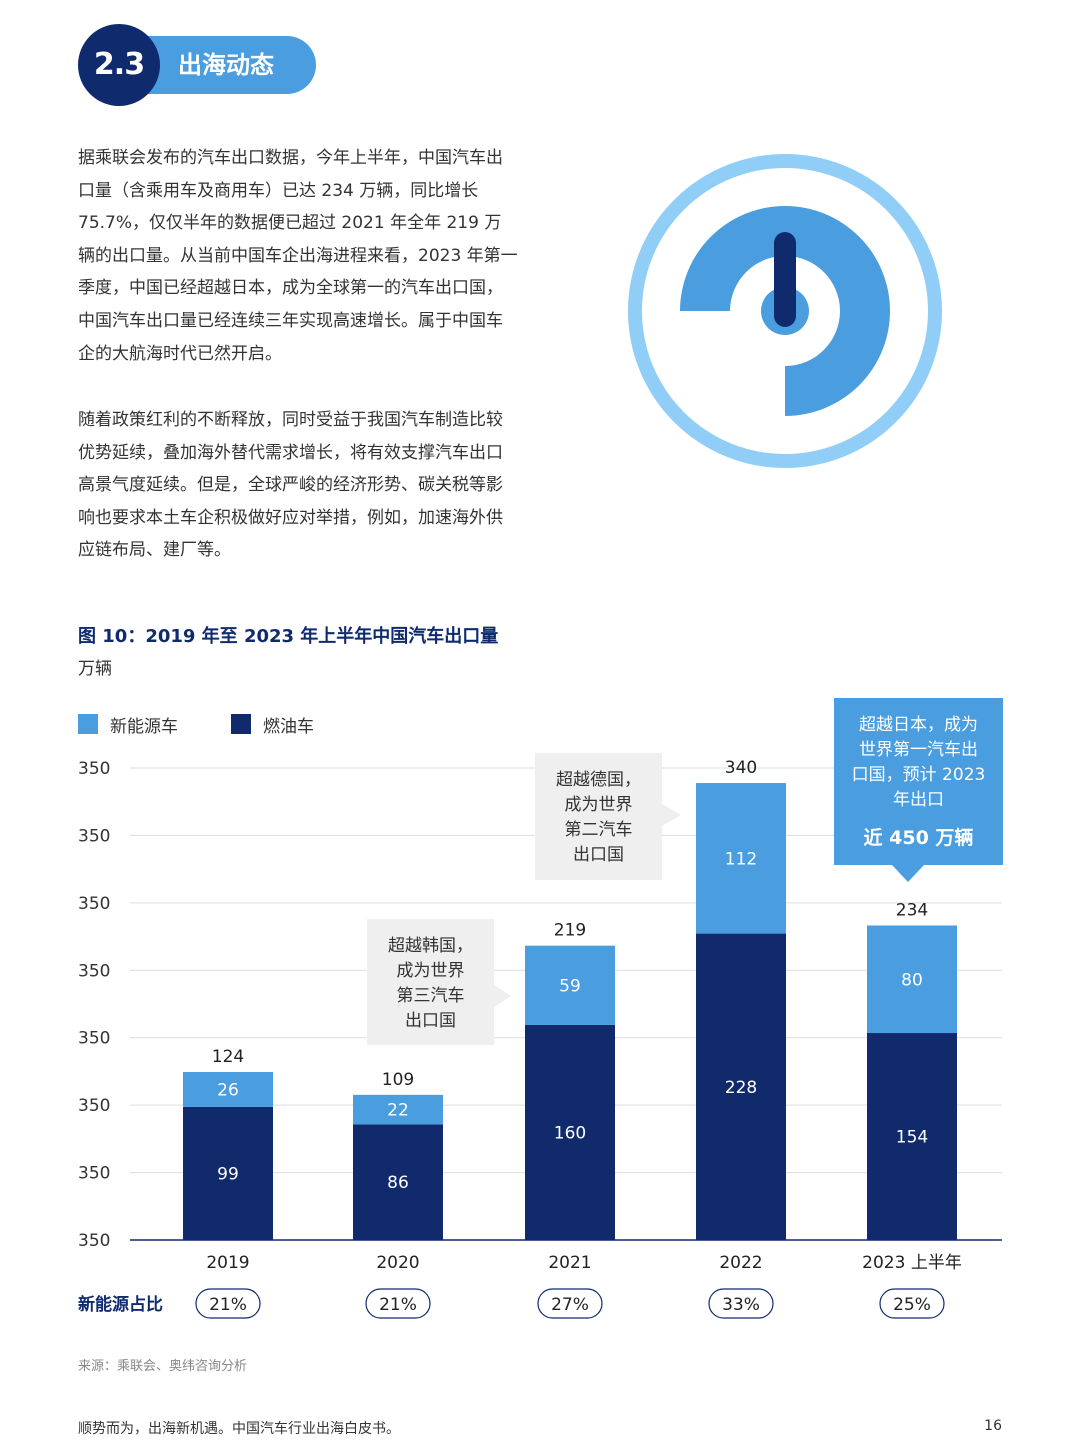  I want to click on callout-japan-text: 年出口, so click(918, 800).